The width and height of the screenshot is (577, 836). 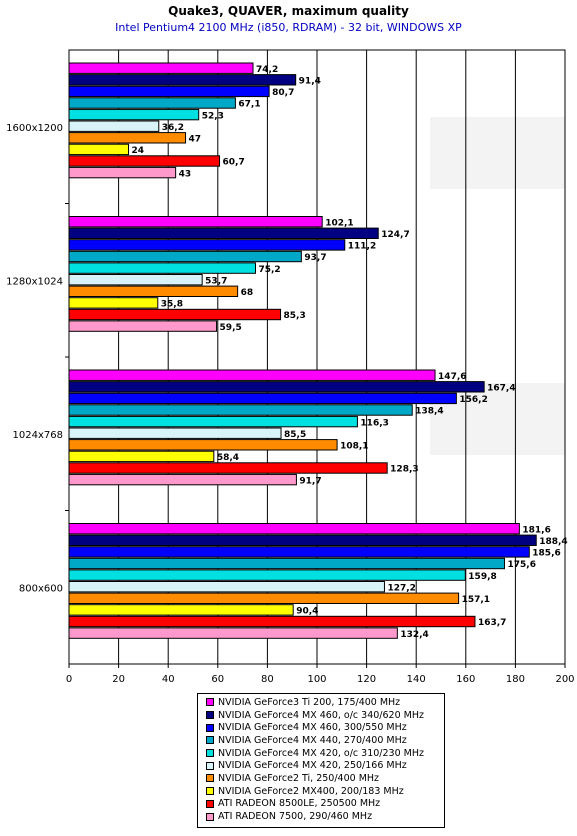 I want to click on x-tick-label-160: 160, so click(x=465, y=679).